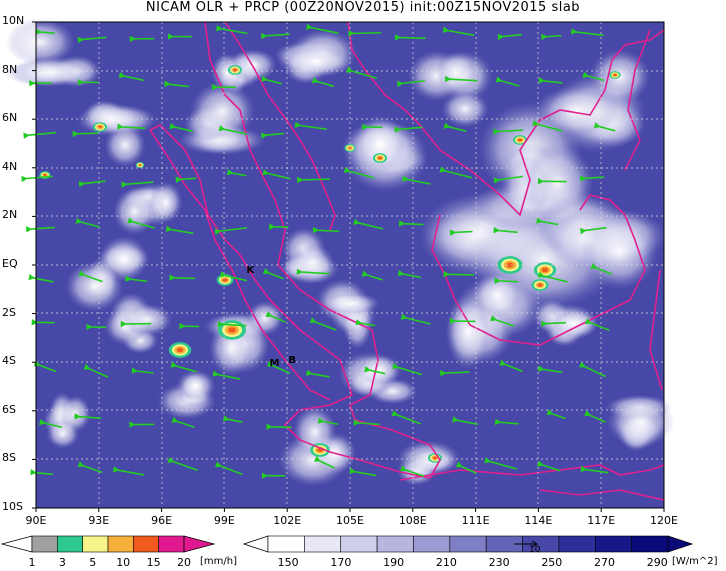  Describe the element at coordinates (526, 544) in the screenshot. I see `wind-reference-vector` at that location.